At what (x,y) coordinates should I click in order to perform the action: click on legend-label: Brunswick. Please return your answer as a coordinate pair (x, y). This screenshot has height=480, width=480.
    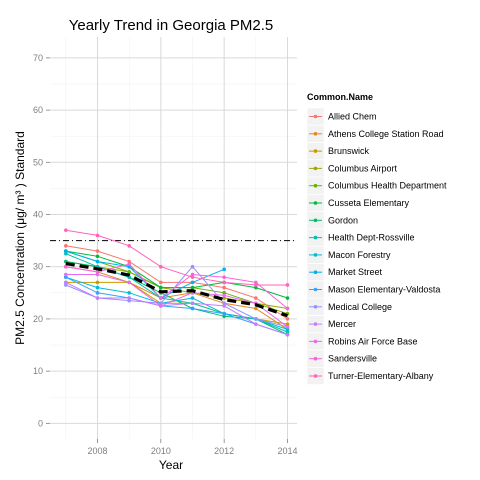
    Looking at the image, I should click on (349, 151).